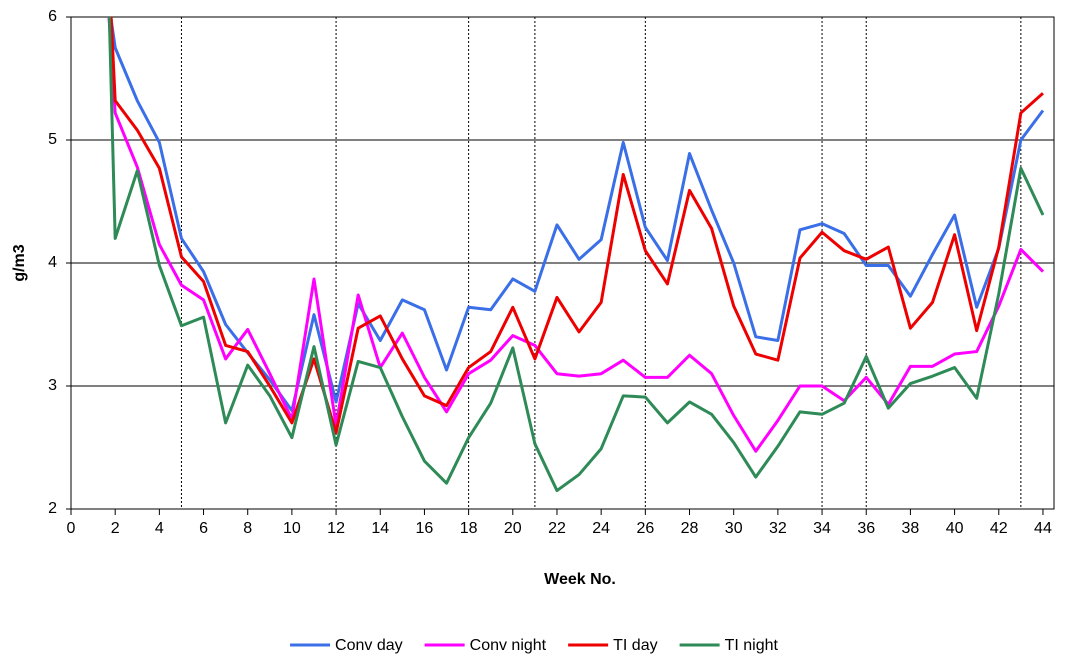  I want to click on x-tick-label: 12, so click(336, 528).